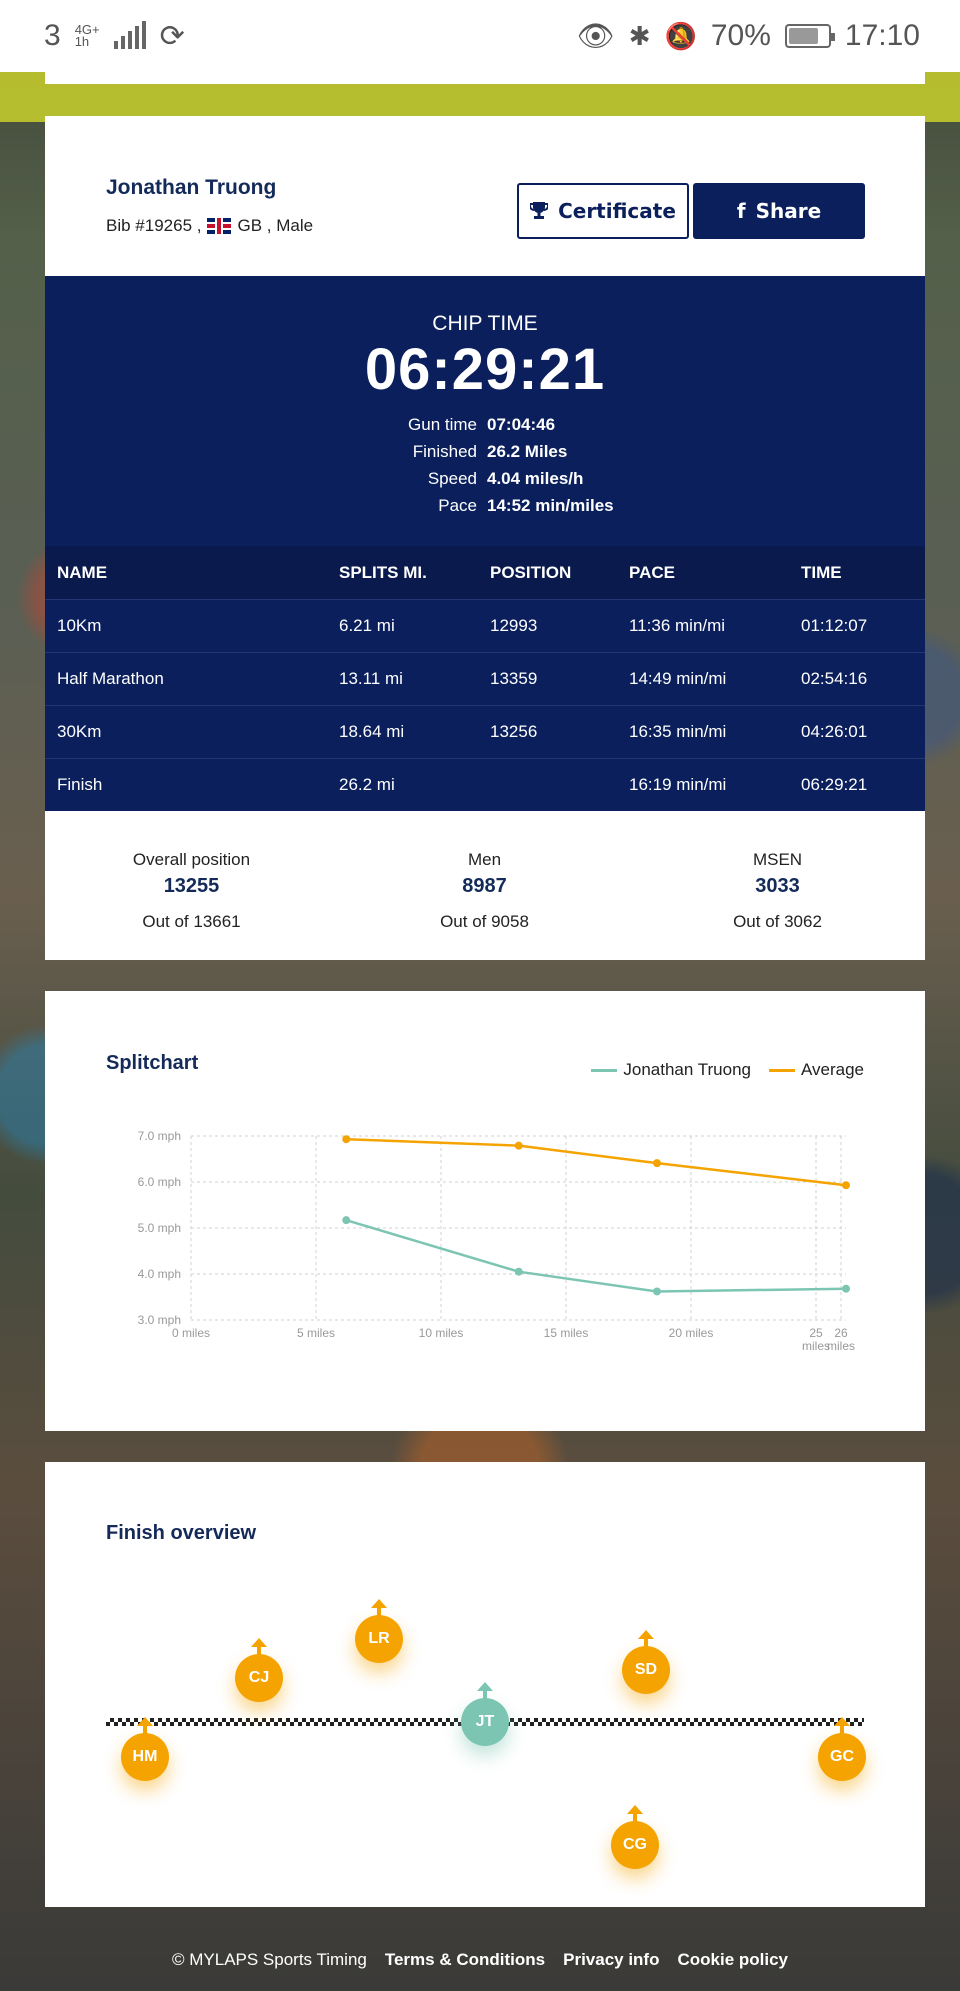 The height and width of the screenshot is (1991, 960). What do you see at coordinates (842, 1757) in the screenshot?
I see `runner-marker-gc: GC` at bounding box center [842, 1757].